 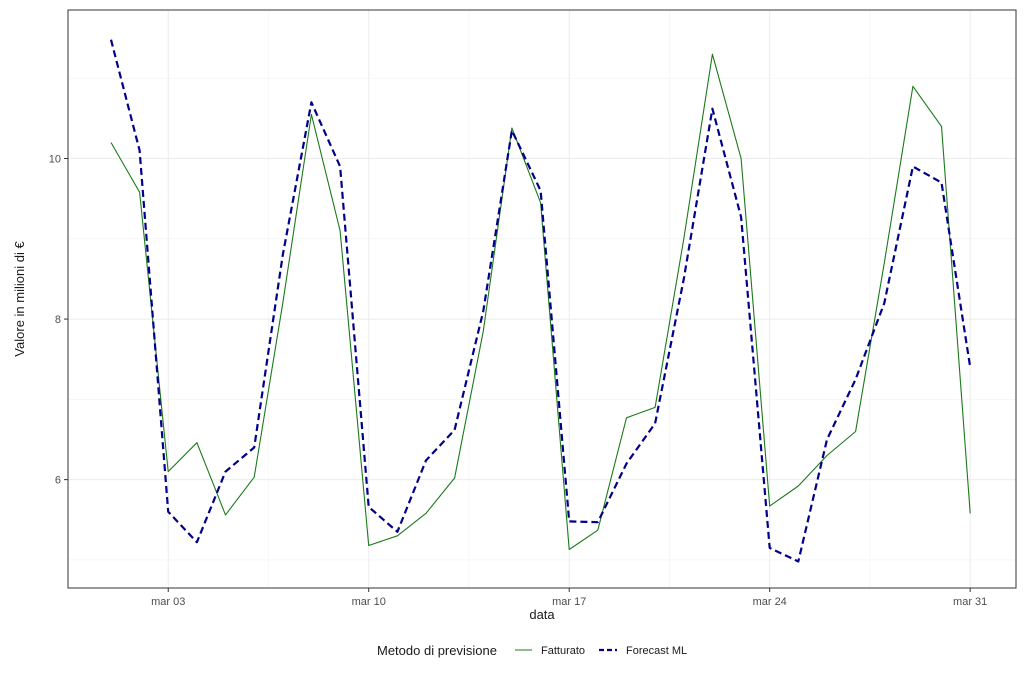 What do you see at coordinates (656, 651) in the screenshot?
I see `legend-label-forecast-ml: Forecast ML` at bounding box center [656, 651].